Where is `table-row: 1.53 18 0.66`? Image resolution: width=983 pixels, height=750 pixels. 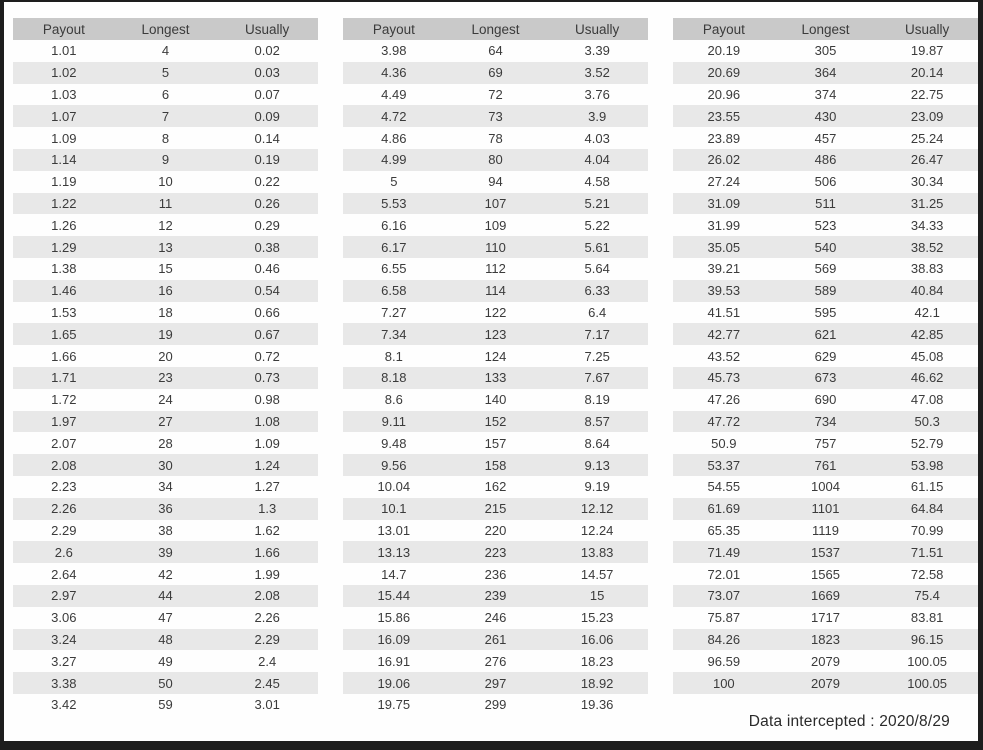 table-row: 1.53 18 0.66 is located at coordinates (165, 313).